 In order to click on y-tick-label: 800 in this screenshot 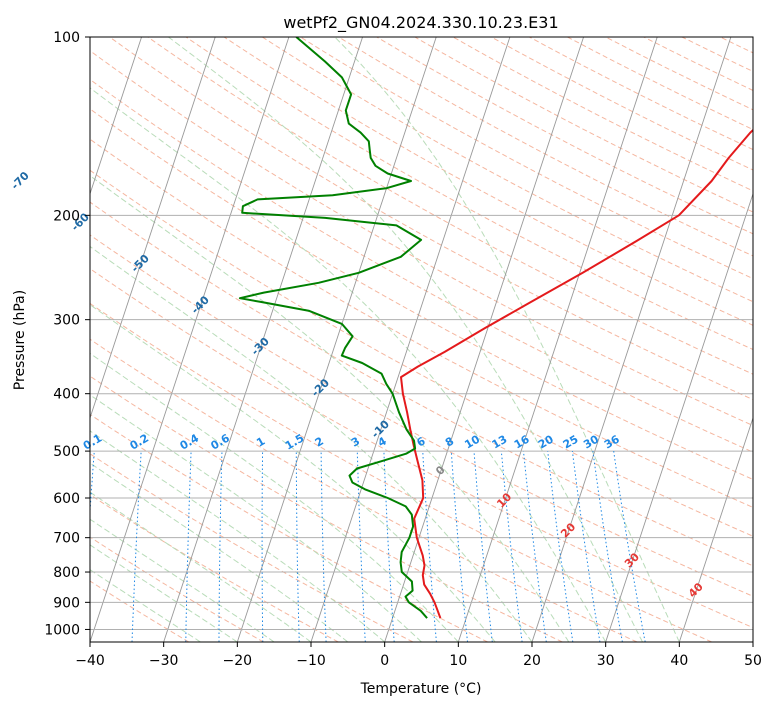, I will do `click(66, 573)`.